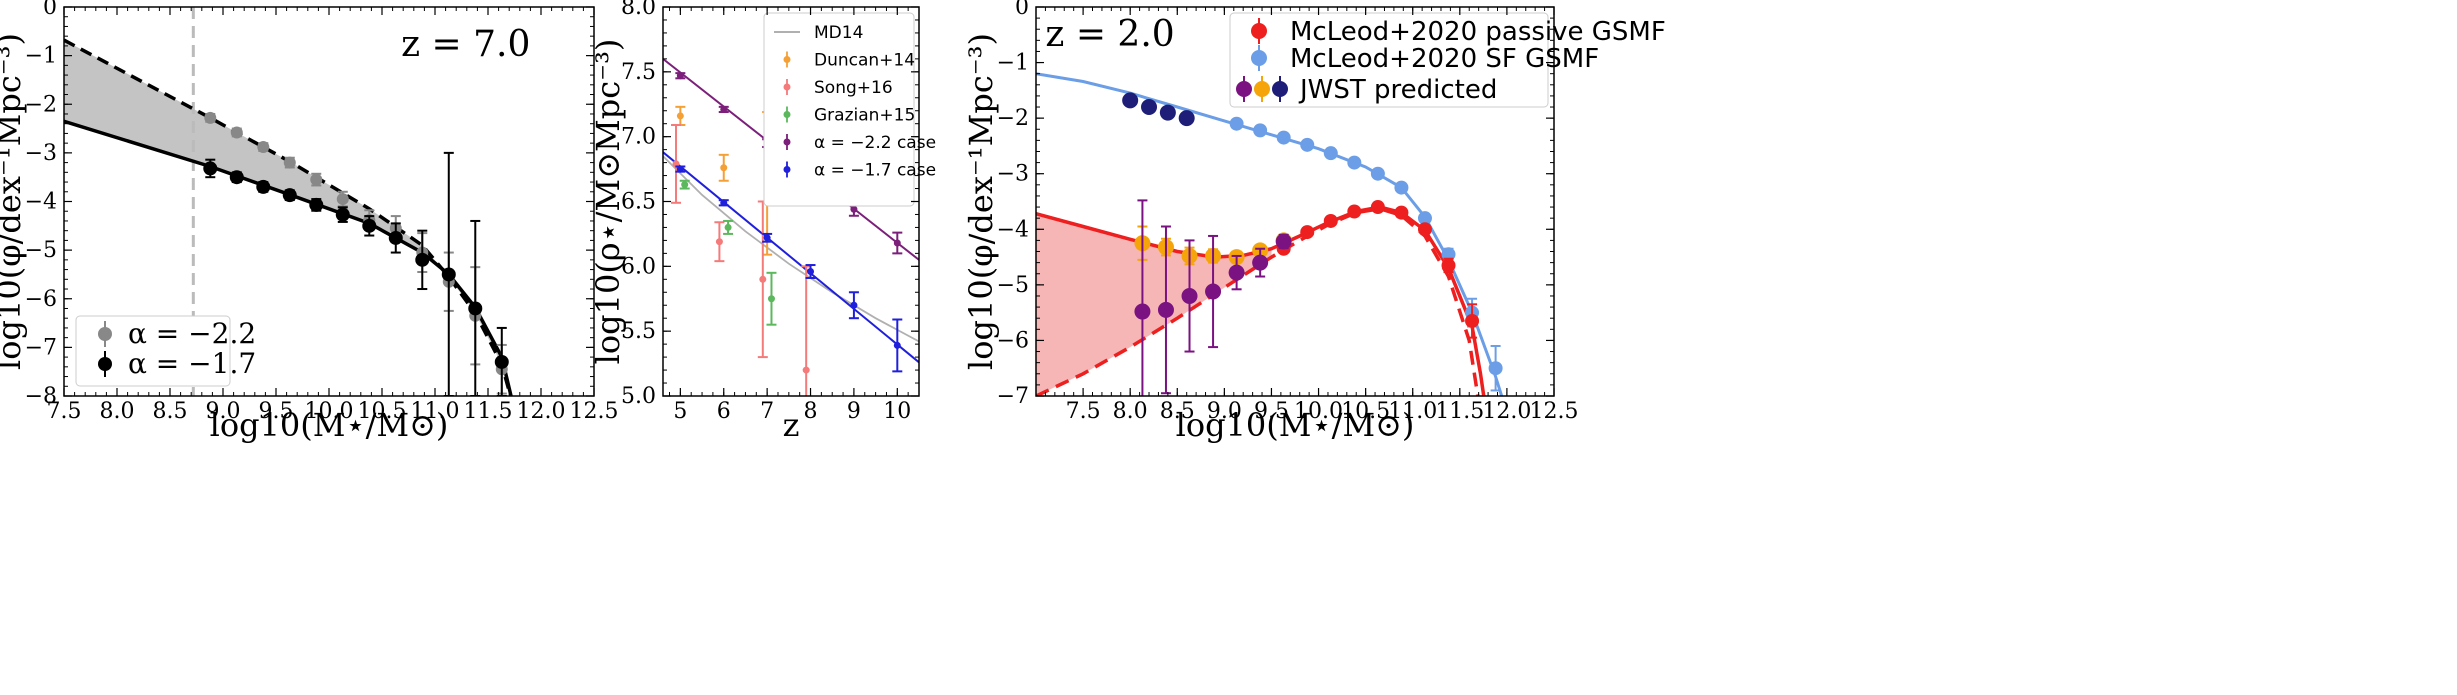 This screenshot has width=2457, height=695. What do you see at coordinates (1130, 411) in the screenshot?
I see `x-tick-label: 8.0` at bounding box center [1130, 411].